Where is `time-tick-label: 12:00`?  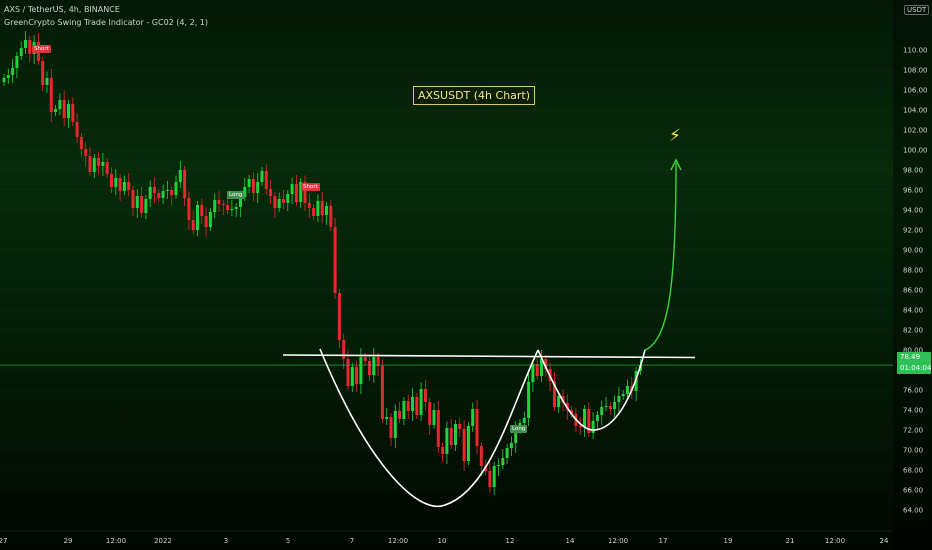
time-tick-label: 12:00 is located at coordinates (398, 541).